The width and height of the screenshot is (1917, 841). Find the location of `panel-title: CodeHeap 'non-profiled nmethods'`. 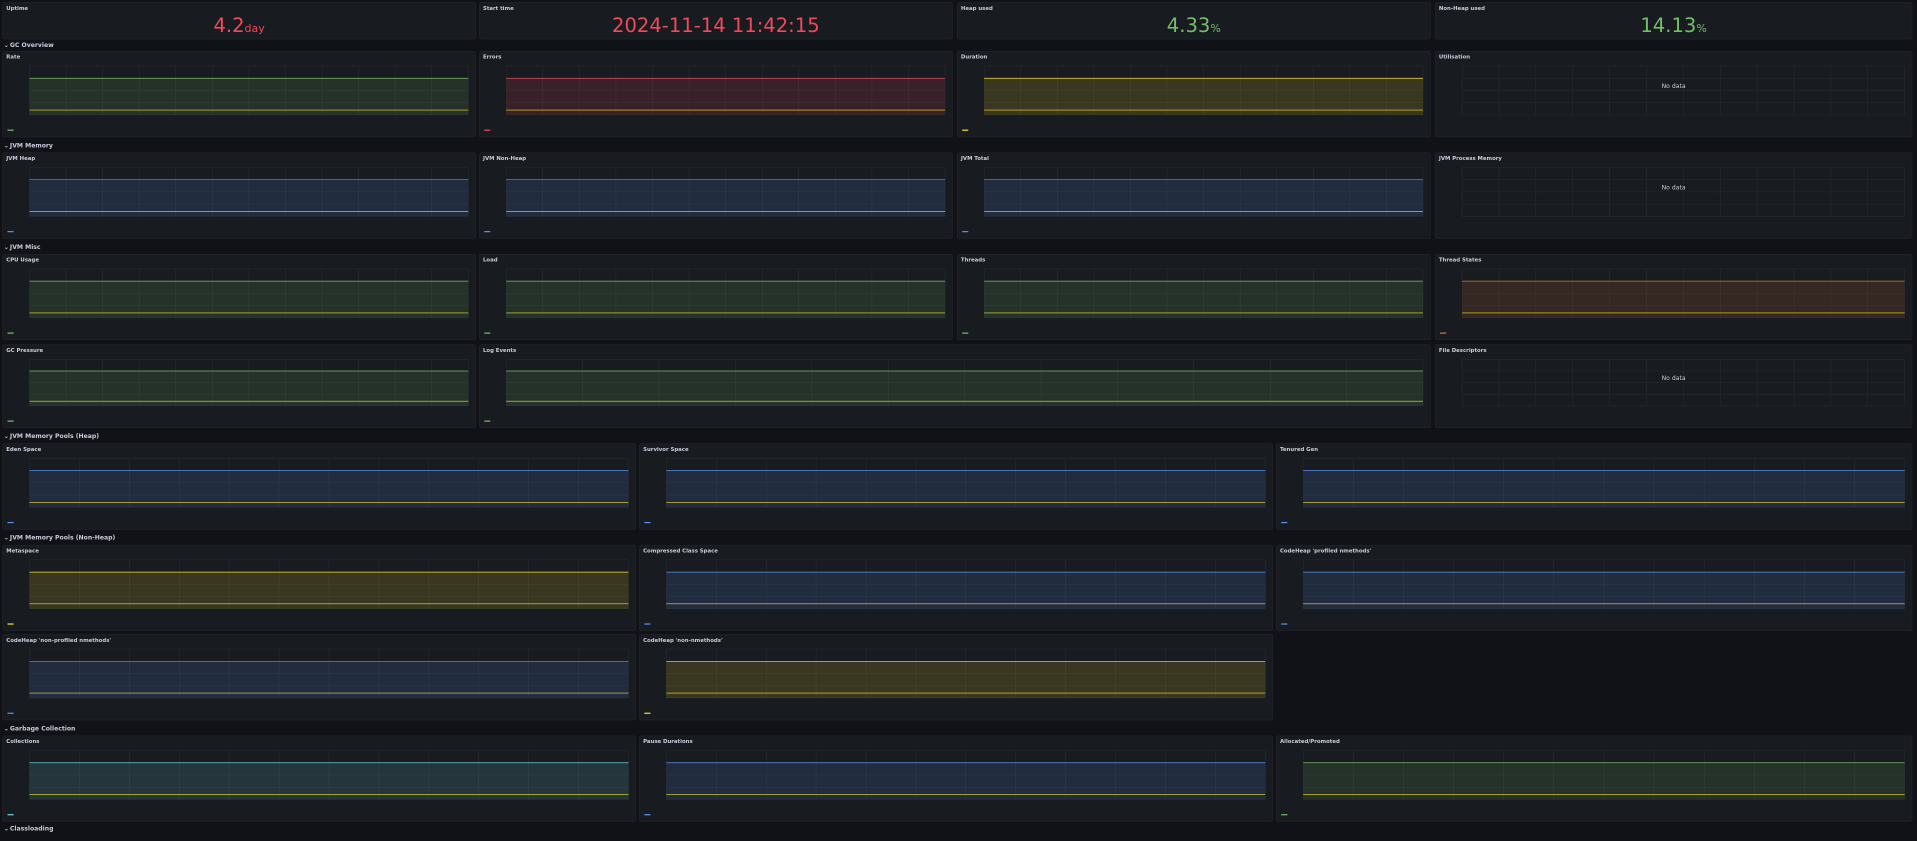

panel-title: CodeHeap 'non-profiled nmethods' is located at coordinates (58, 641).